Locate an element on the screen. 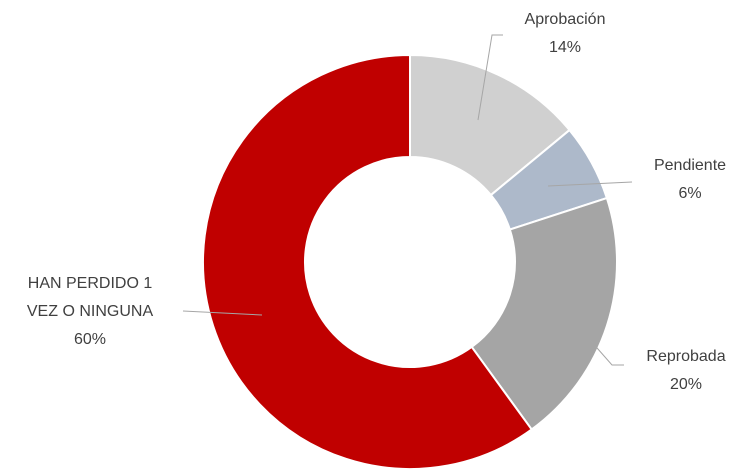  data-label: Aprobación 14% is located at coordinates (565, 34).